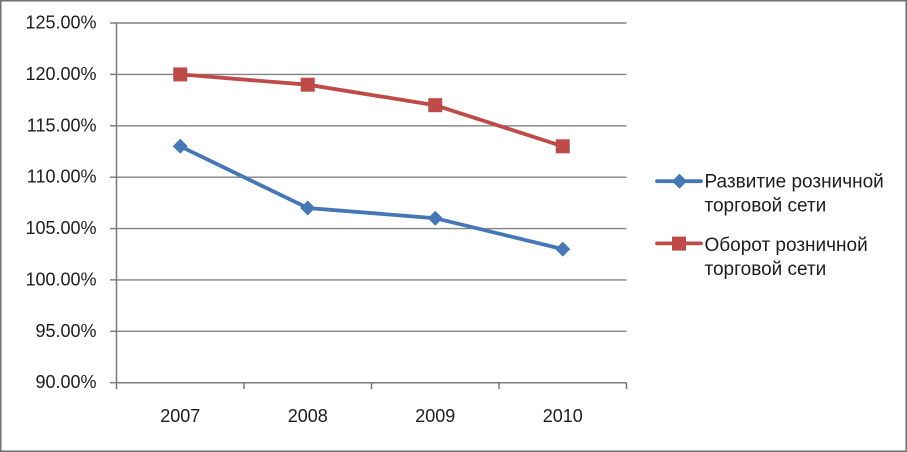 The image size is (907, 452). Describe the element at coordinates (60, 279) in the screenshot. I see `svg-text: 100.00%` at that location.